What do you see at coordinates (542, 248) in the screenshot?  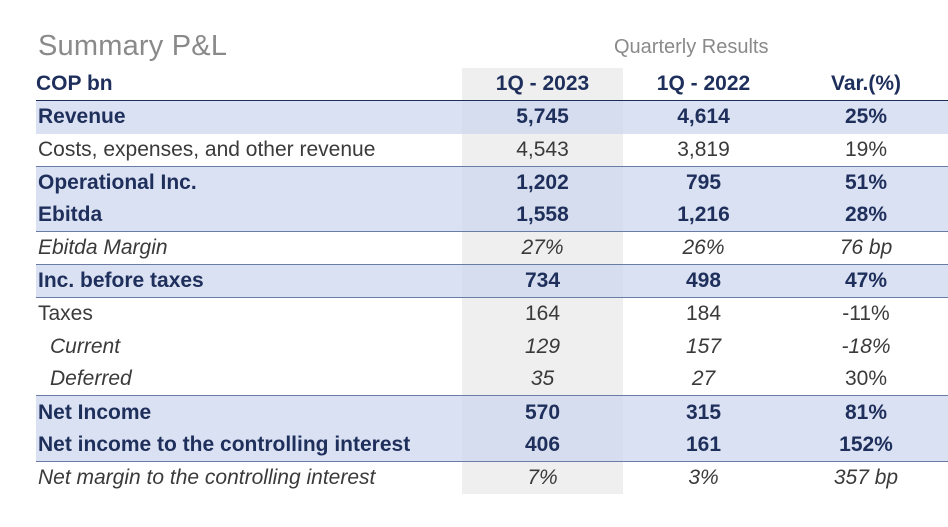 I see `cell-1q-2023: 27%` at bounding box center [542, 248].